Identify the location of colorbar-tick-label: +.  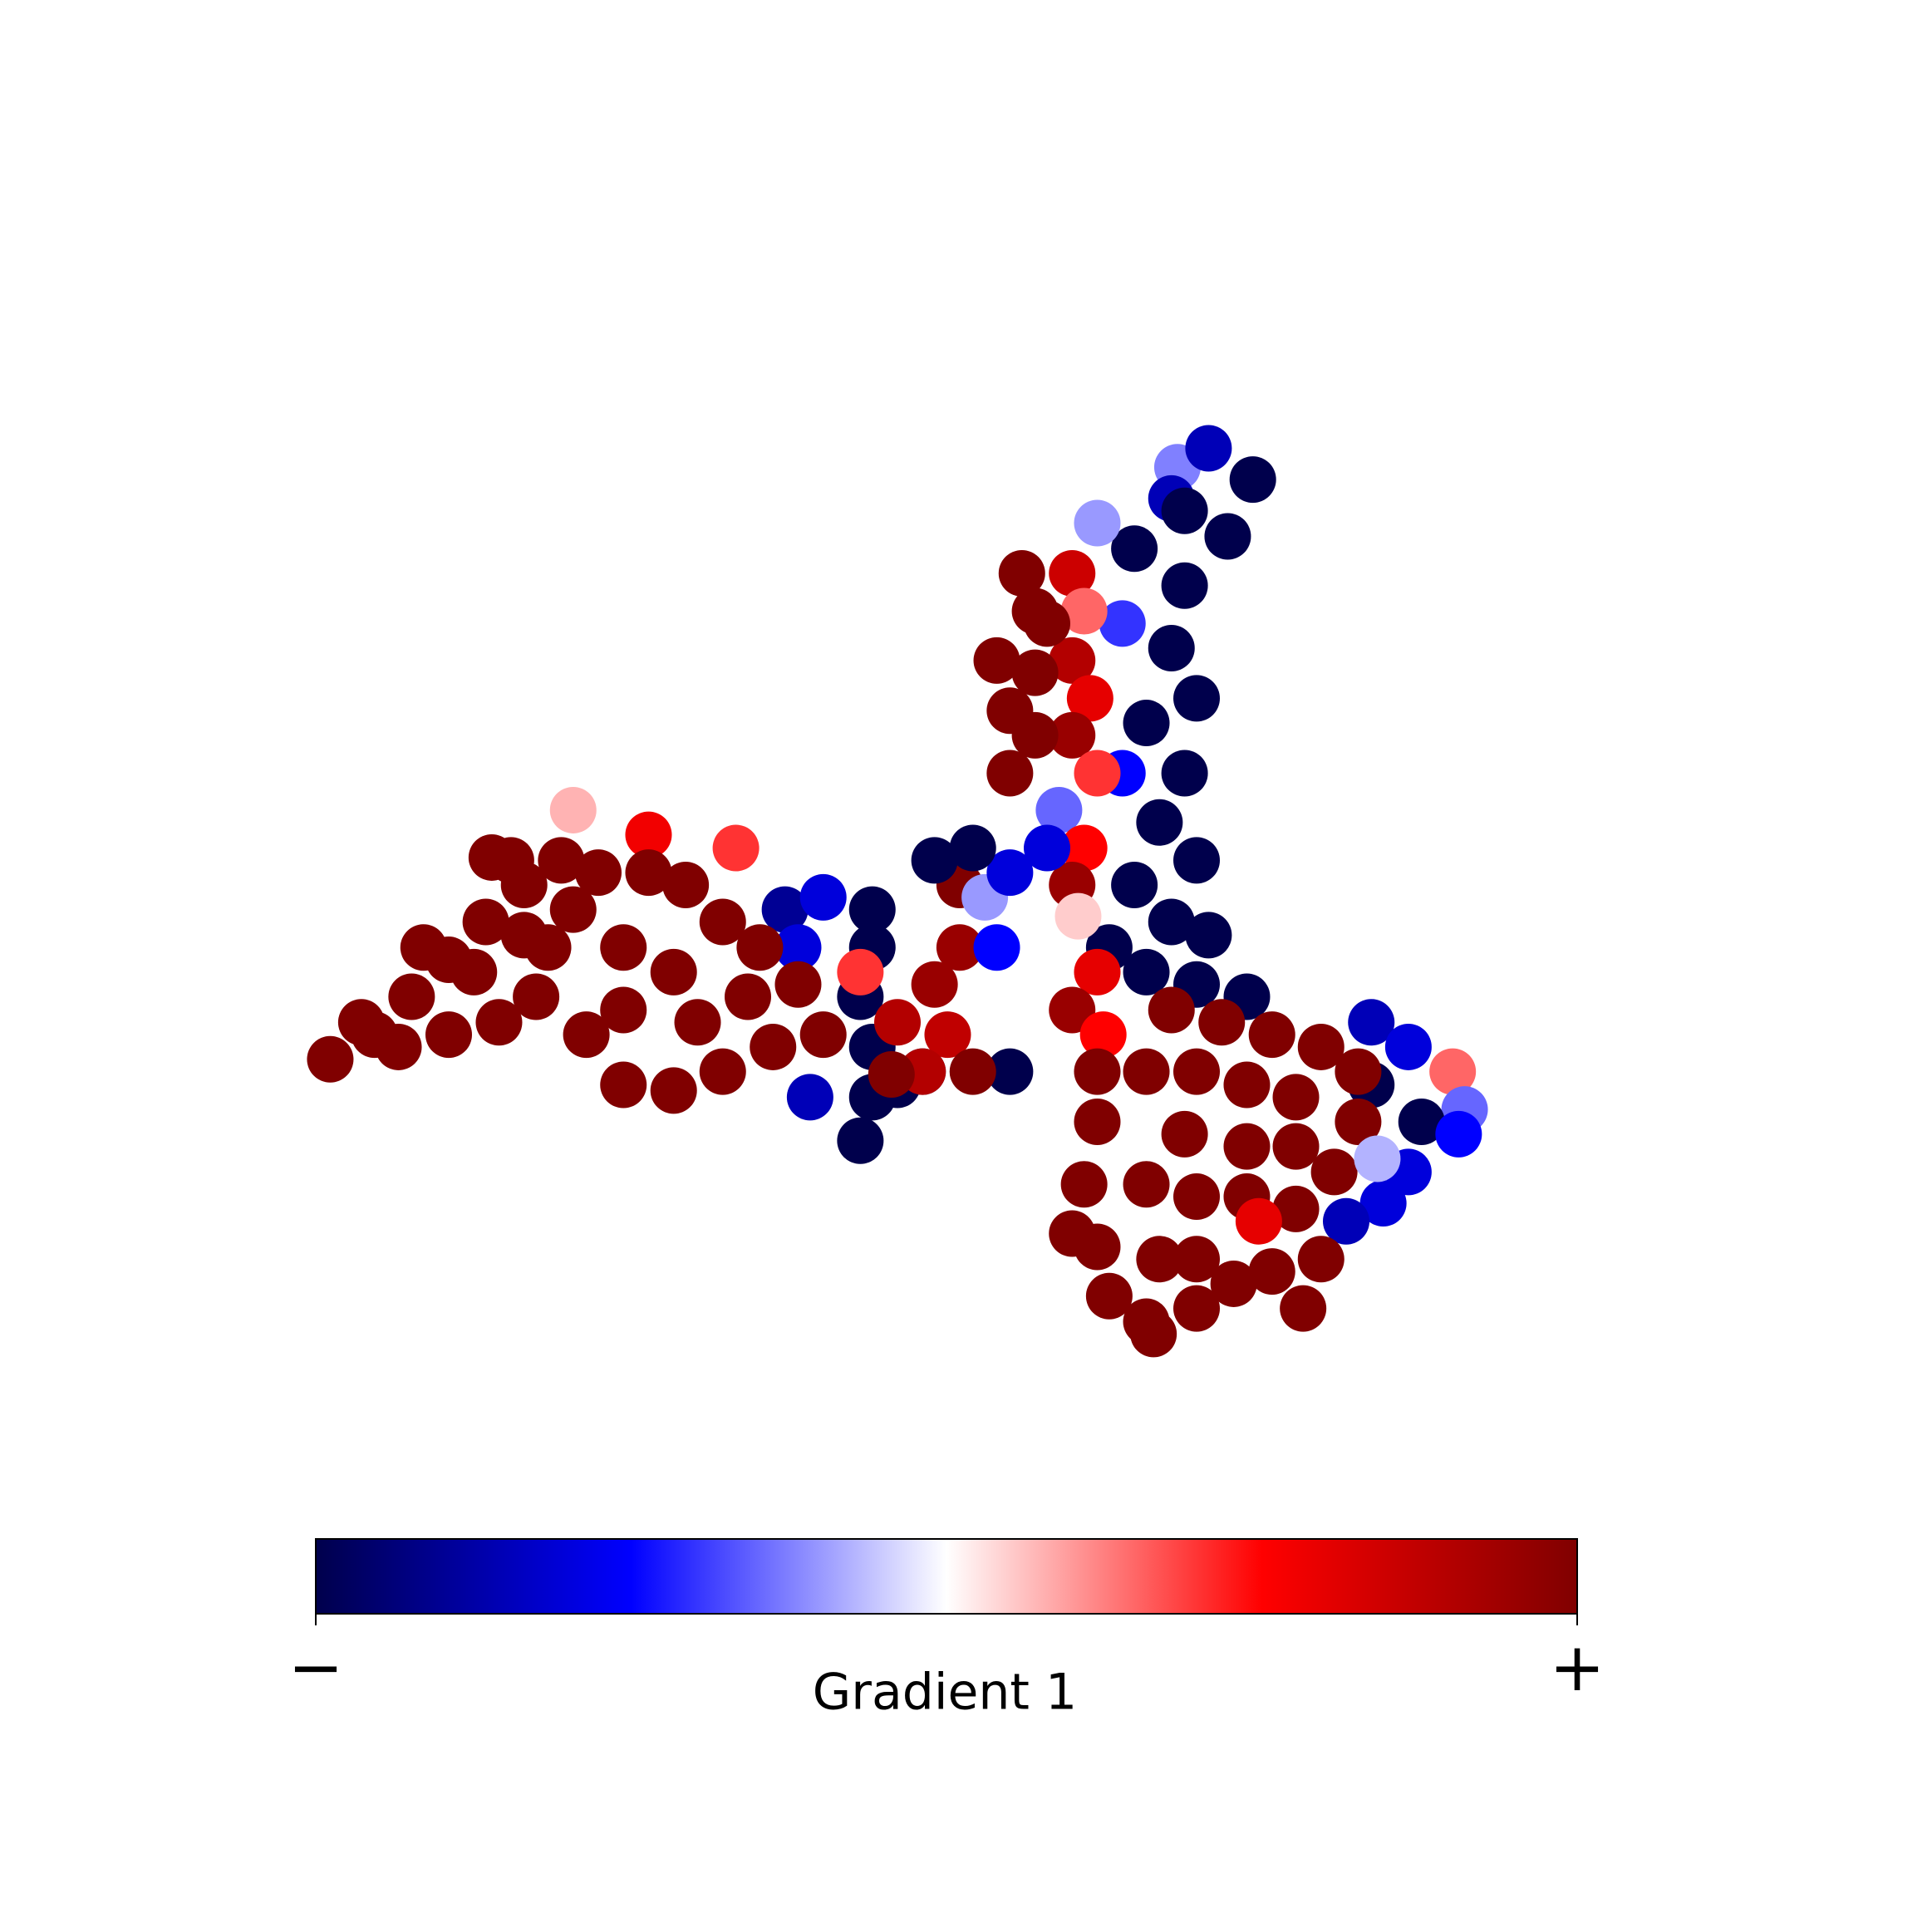
(1577, 1667).